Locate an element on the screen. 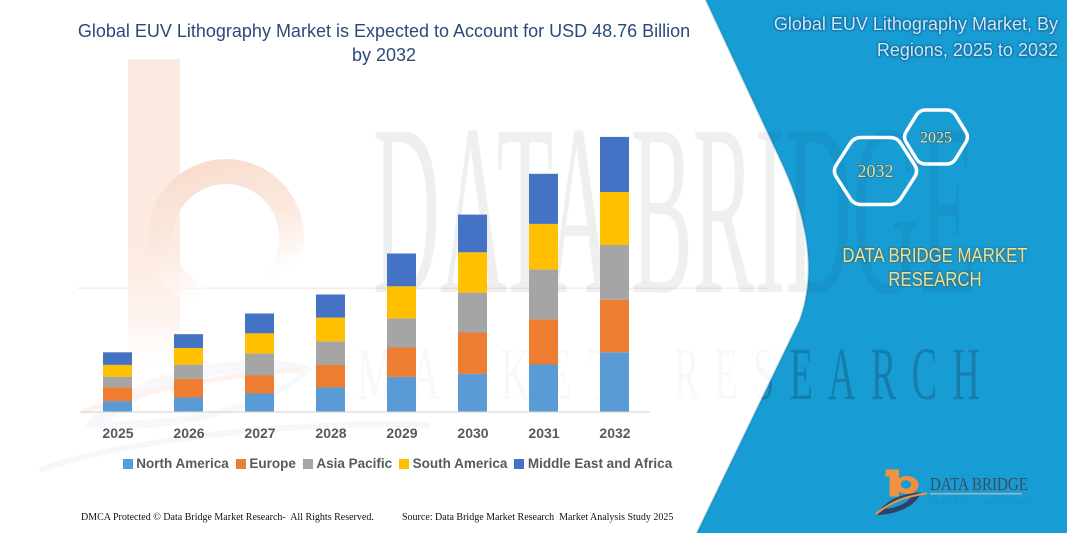 This screenshot has height=533, width=1067. svg-text: 2032 is located at coordinates (876, 171).